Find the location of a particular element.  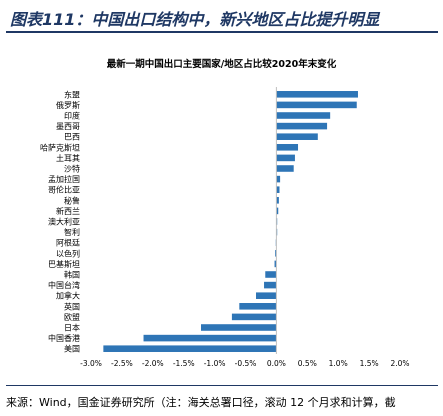

title-divider is located at coordinates (222, 32).